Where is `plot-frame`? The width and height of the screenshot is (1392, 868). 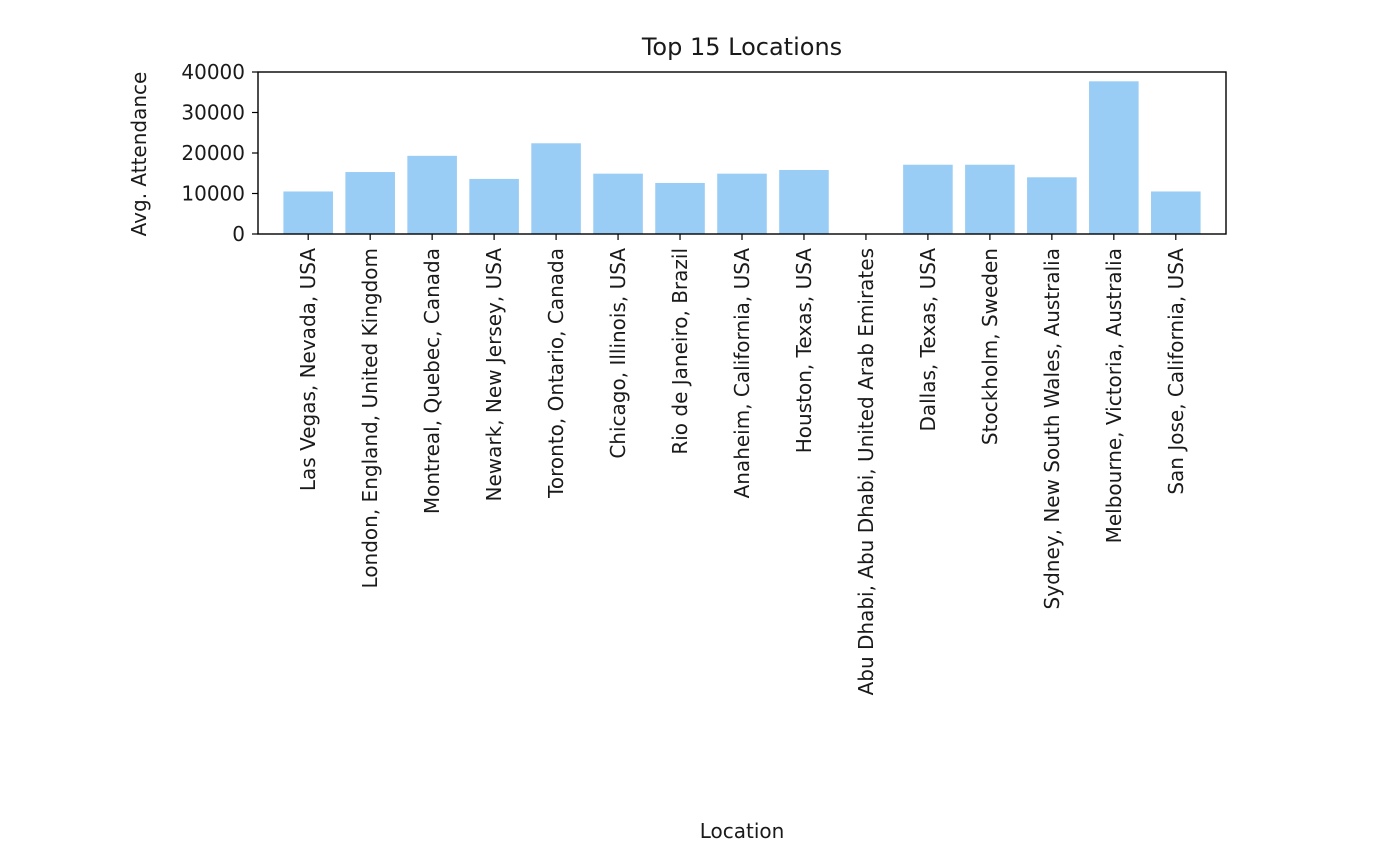
plot-frame is located at coordinates (742, 153).